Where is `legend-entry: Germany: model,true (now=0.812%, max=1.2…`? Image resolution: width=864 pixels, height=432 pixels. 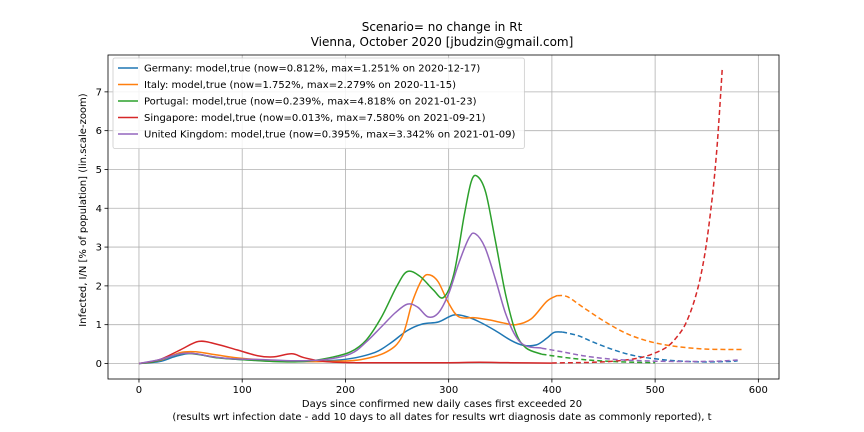
legend-entry: Germany: model,true (now=0.812%, max=1.2… is located at coordinates (312, 69).